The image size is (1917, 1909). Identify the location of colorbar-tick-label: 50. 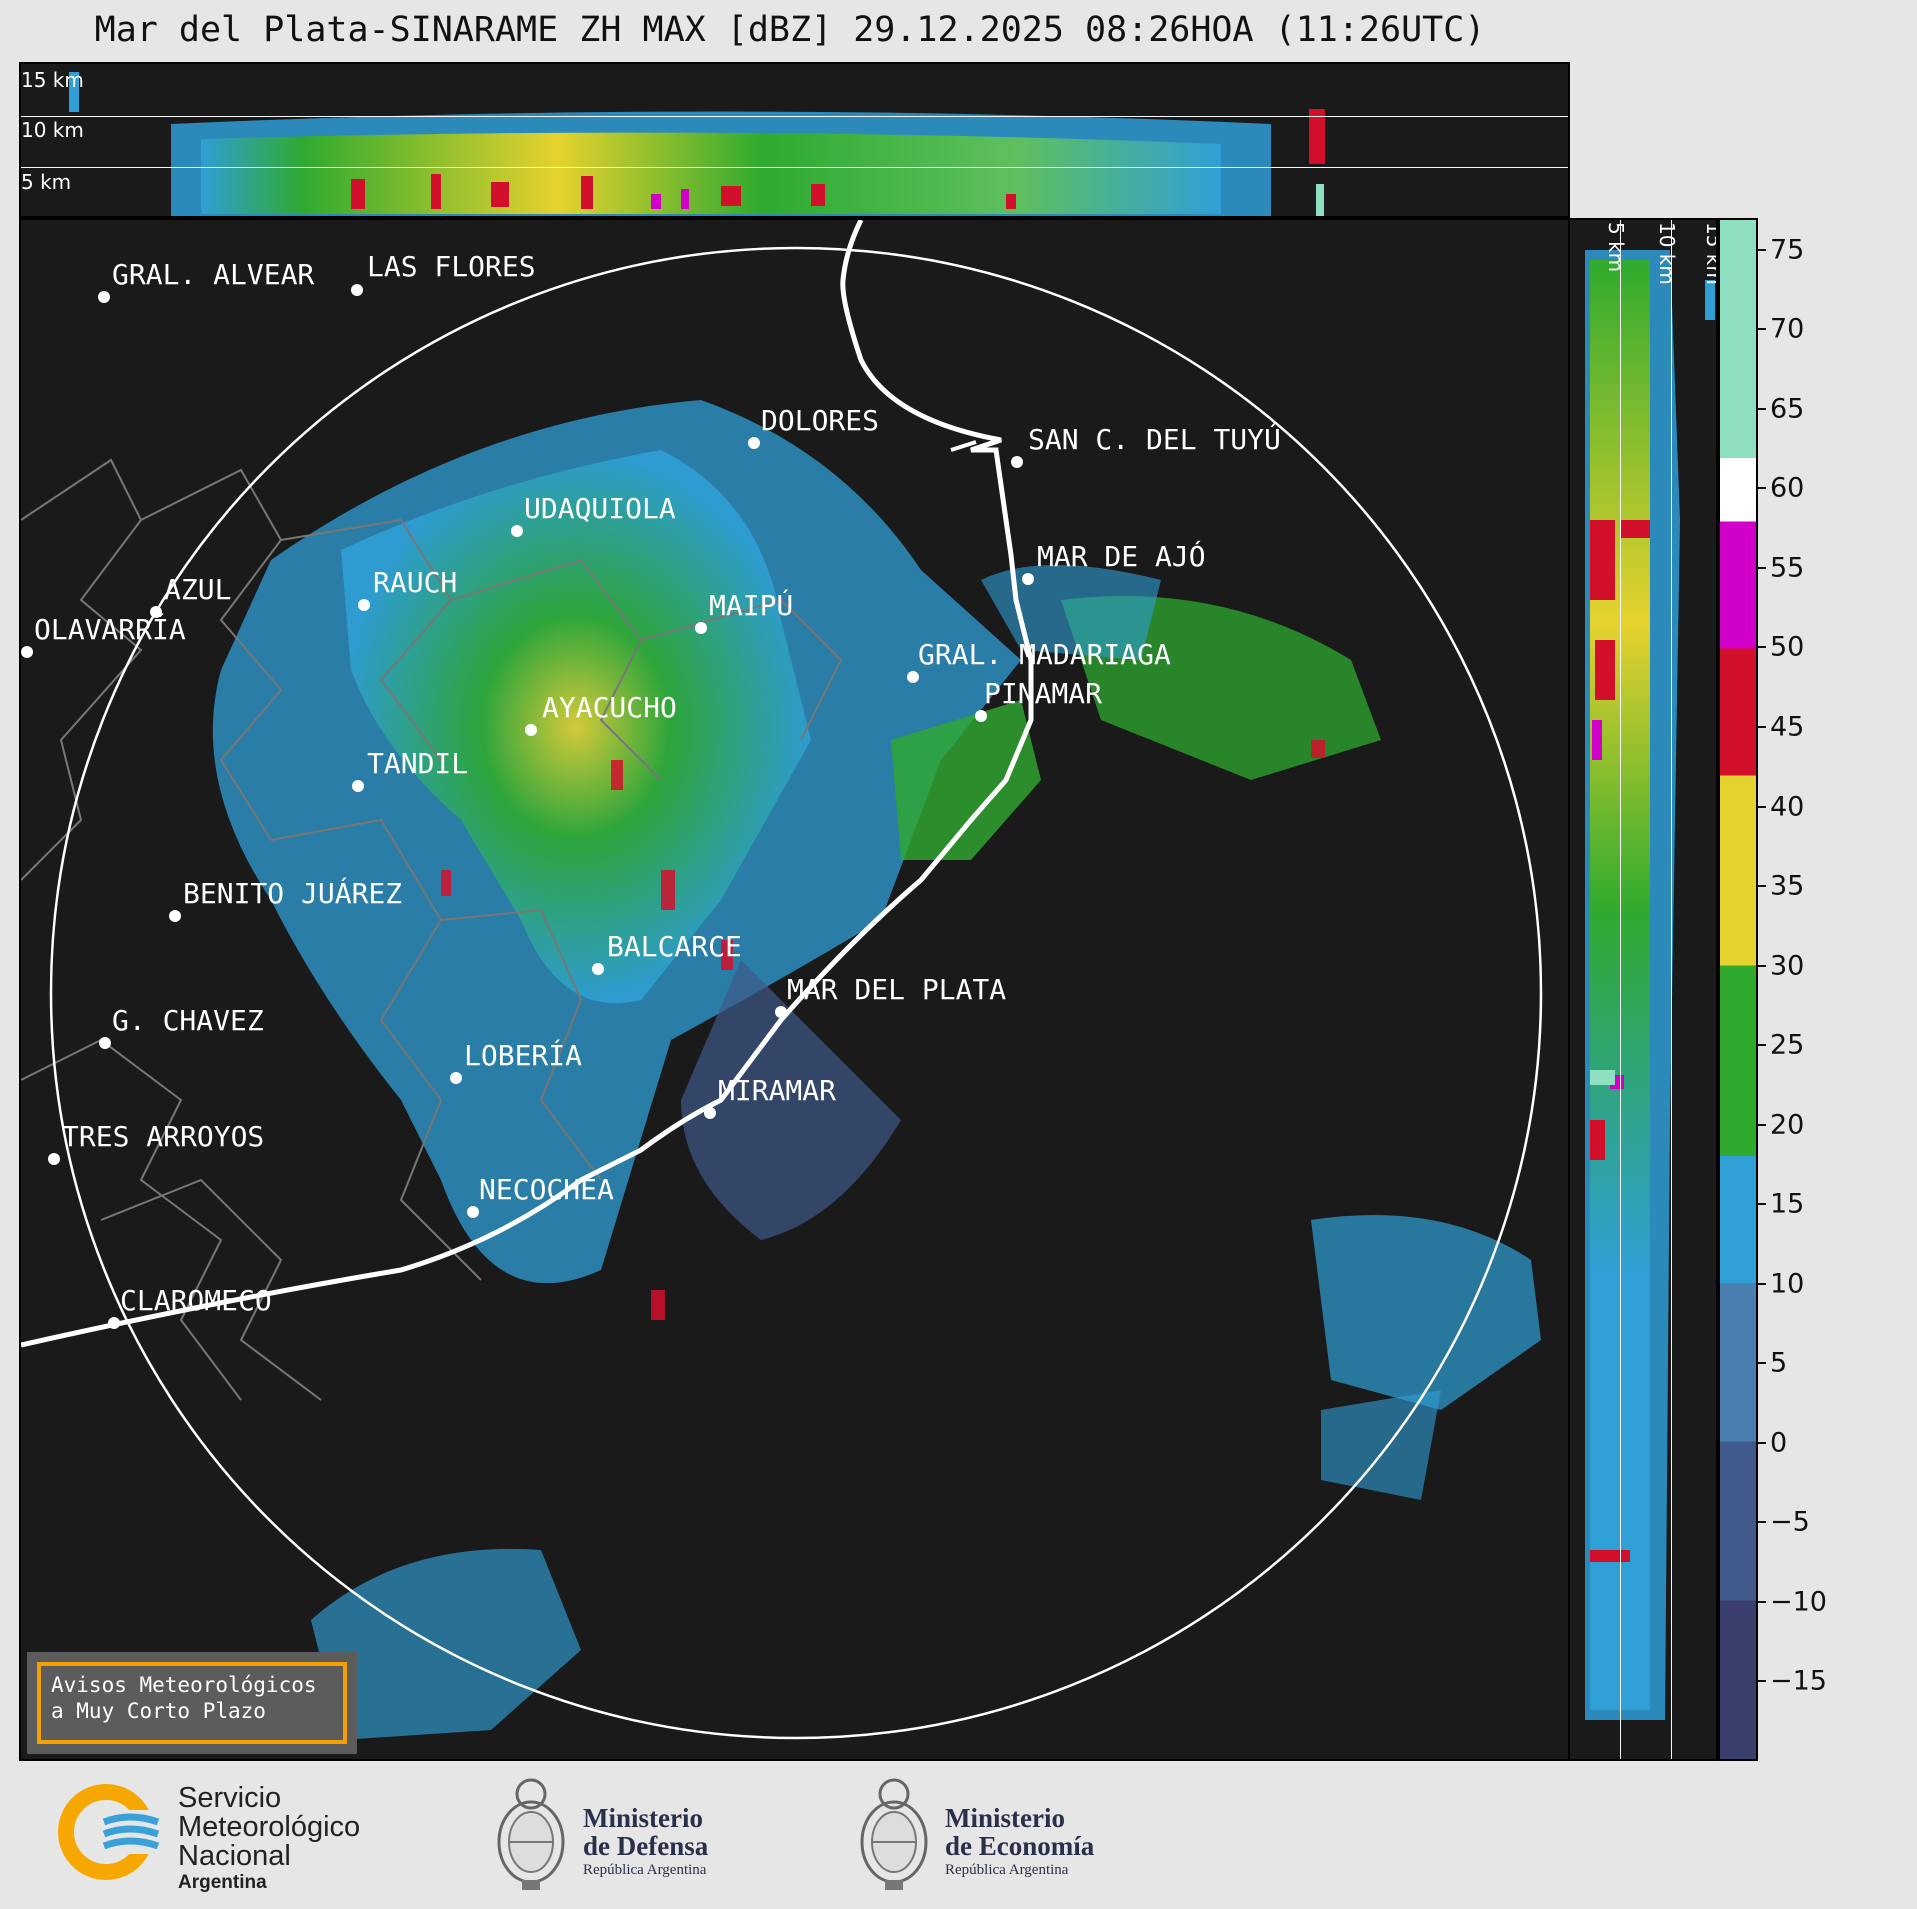
(1787, 647).